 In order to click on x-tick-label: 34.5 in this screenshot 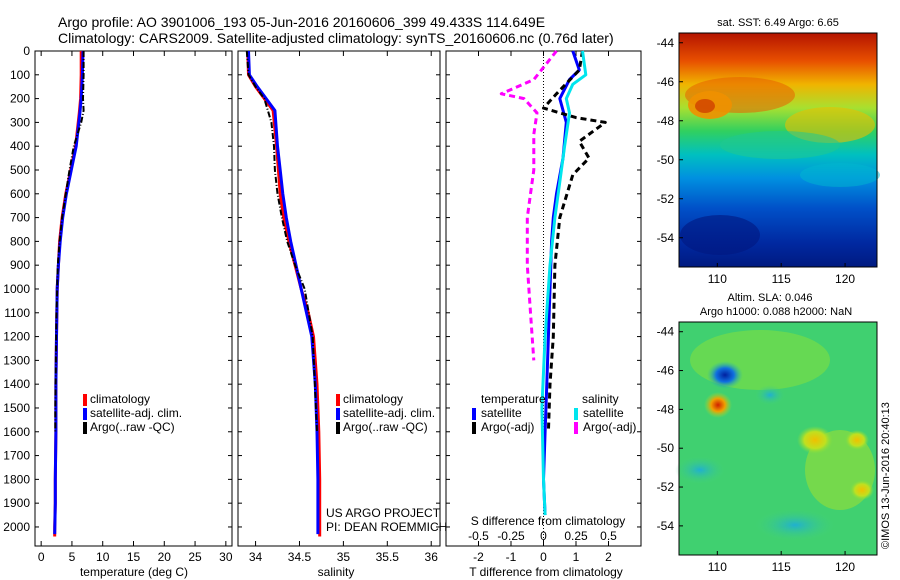, I will do `click(300, 557)`.